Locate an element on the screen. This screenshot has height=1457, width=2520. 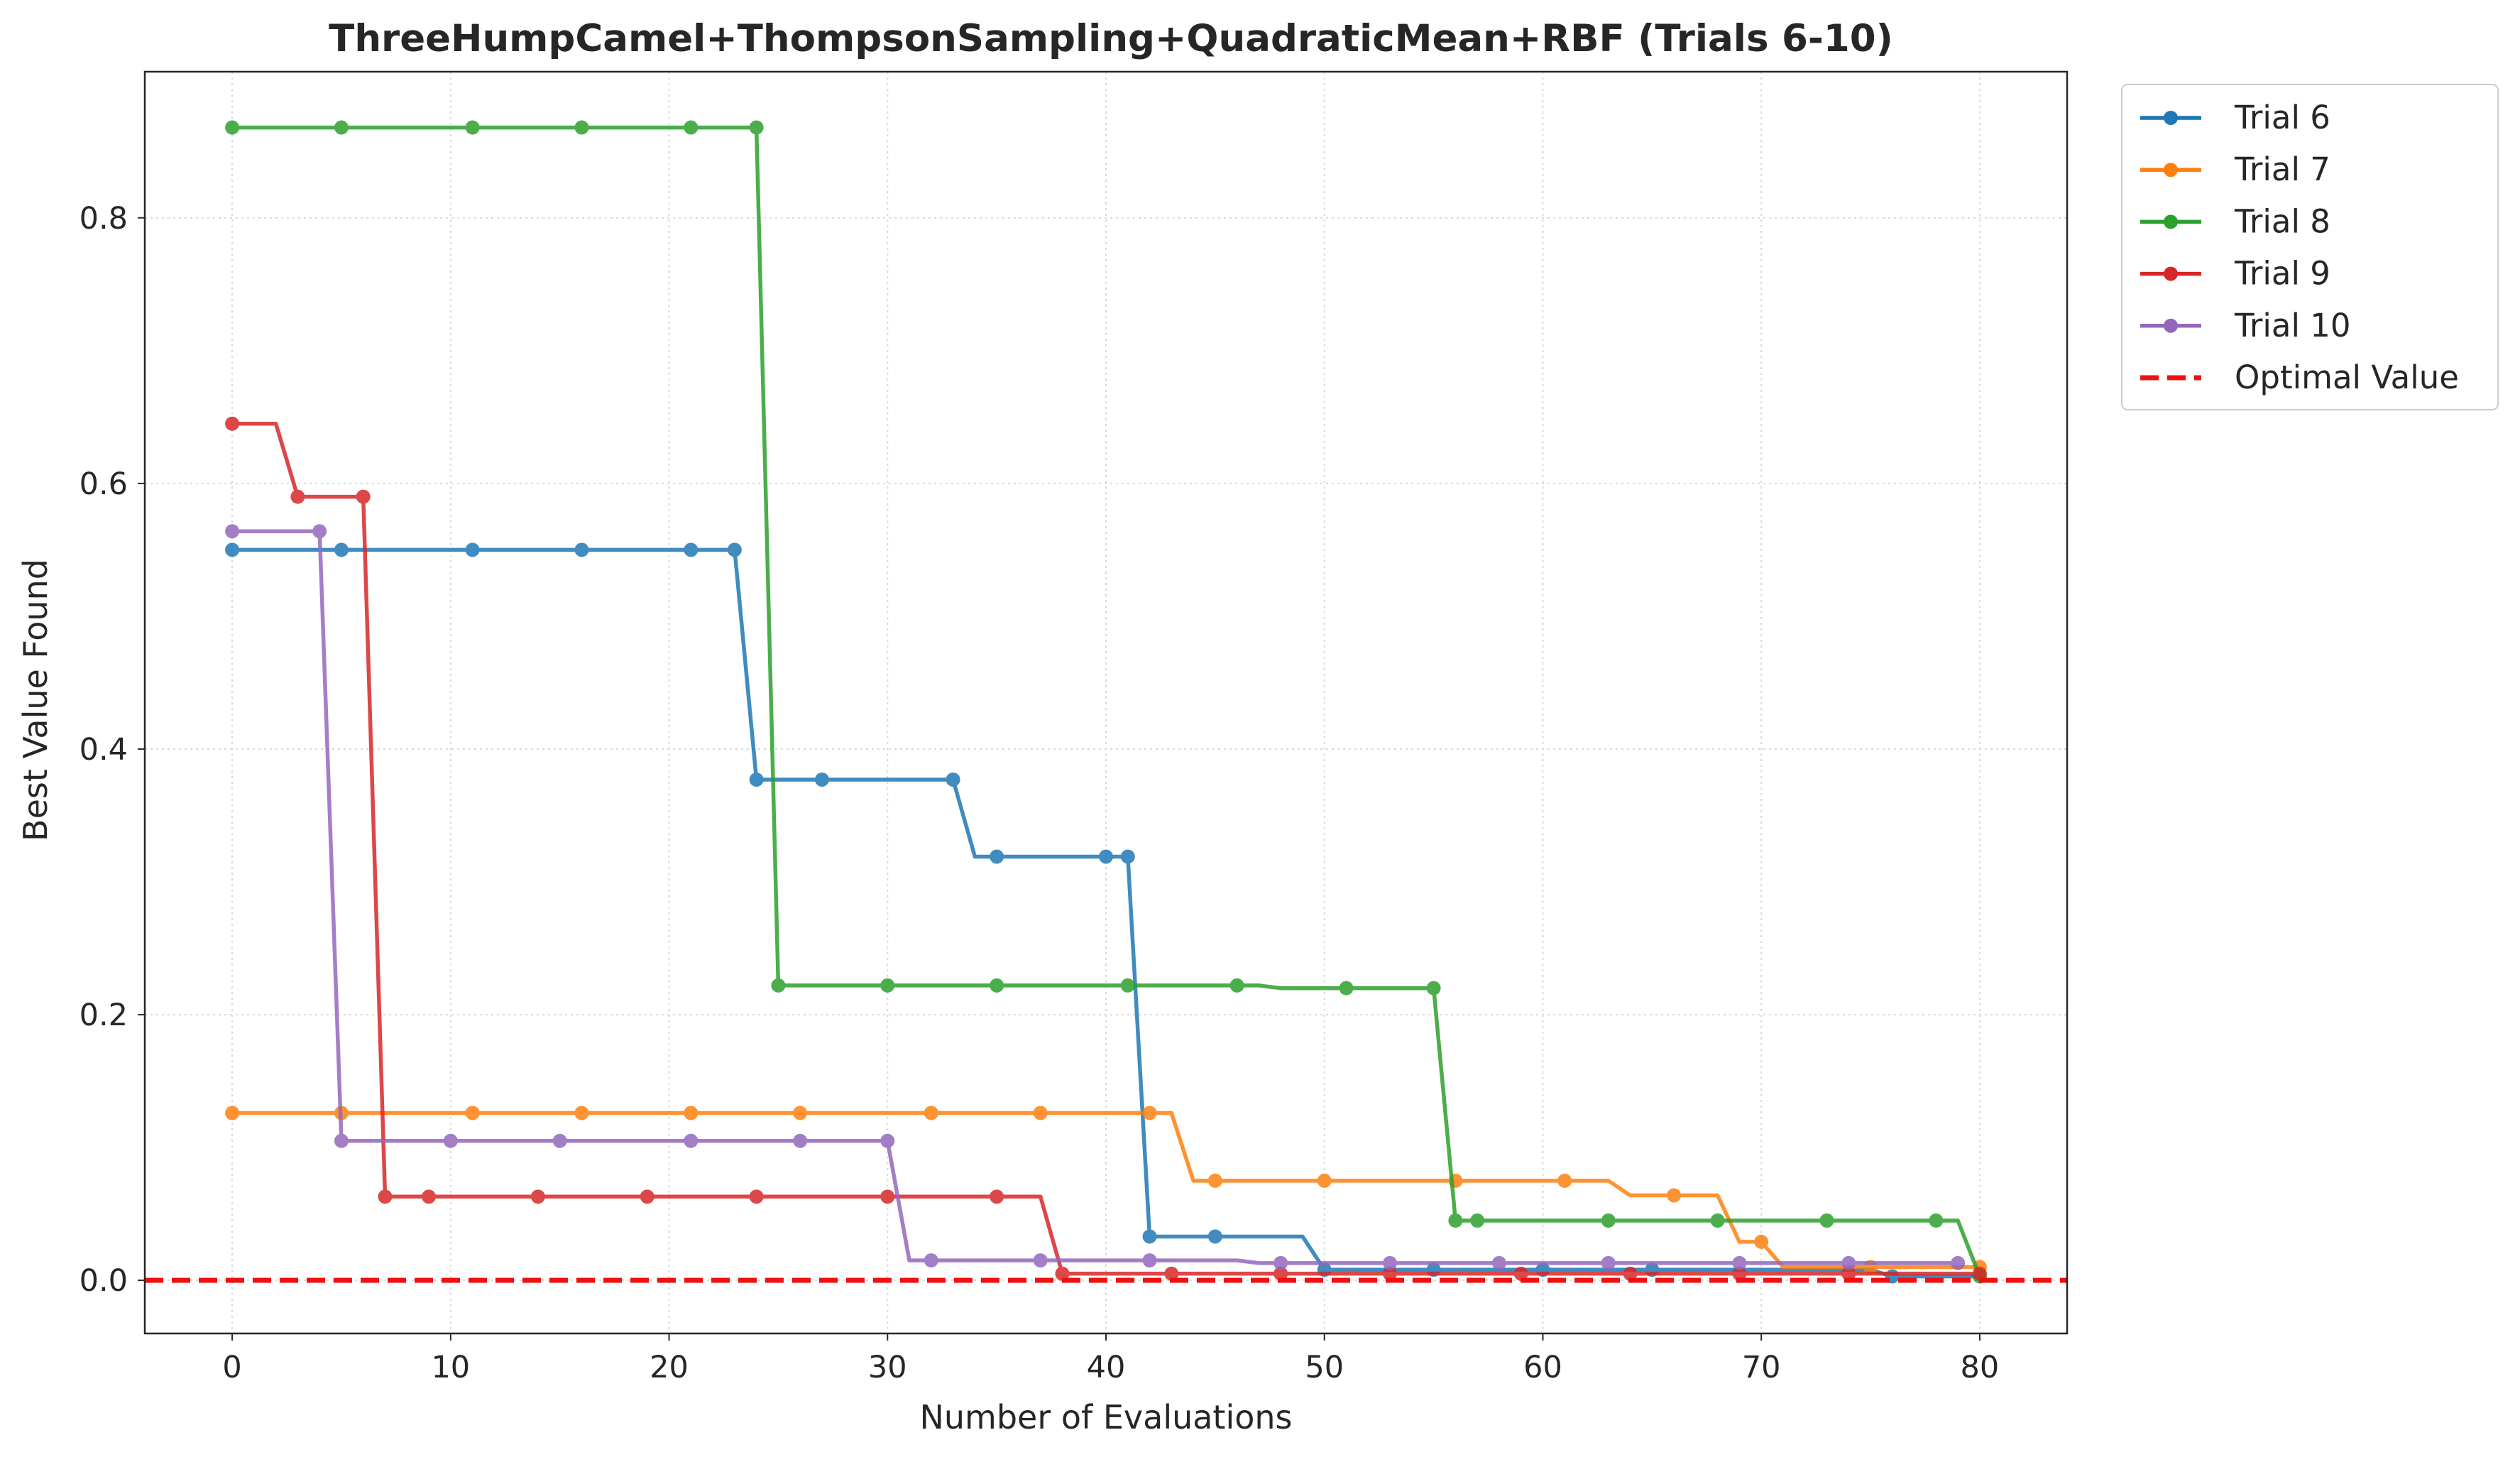
legend-label: Trial 6 is located at coordinates (2282, 117).